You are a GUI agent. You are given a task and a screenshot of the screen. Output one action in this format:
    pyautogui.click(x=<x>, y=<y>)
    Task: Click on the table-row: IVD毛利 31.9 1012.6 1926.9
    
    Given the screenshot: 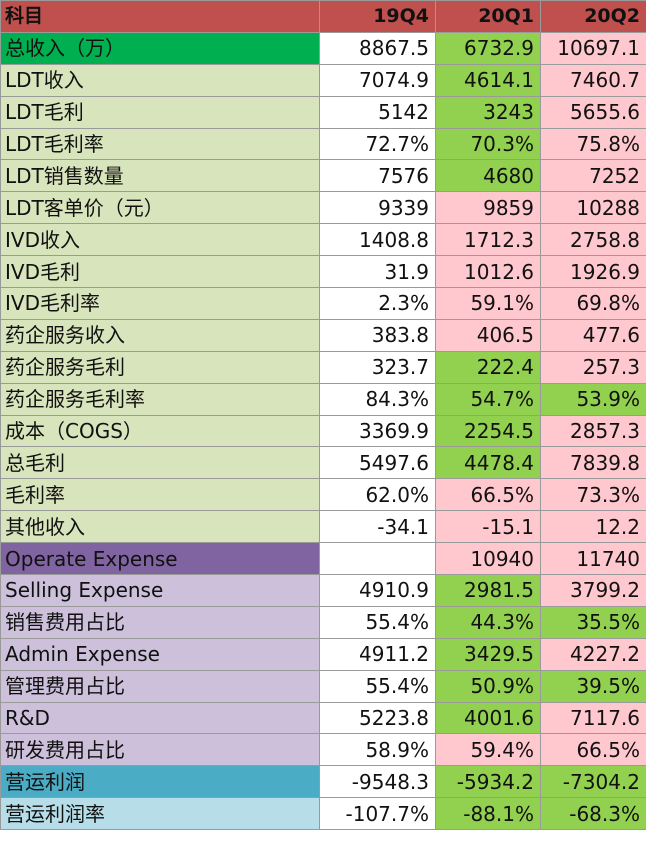 What is the action you would take?
    pyautogui.click(x=323, y=272)
    